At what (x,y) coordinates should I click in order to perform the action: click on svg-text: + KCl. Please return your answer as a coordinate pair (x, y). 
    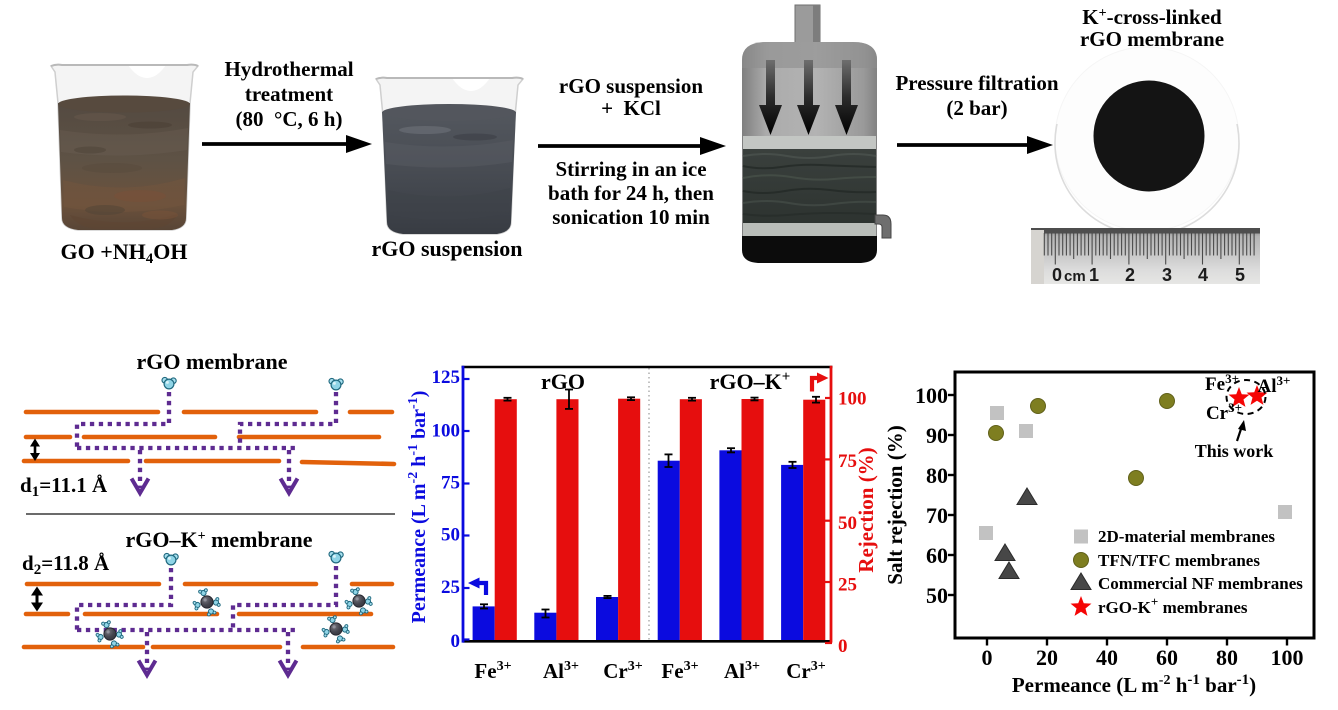
    Looking at the image, I should click on (631, 108).